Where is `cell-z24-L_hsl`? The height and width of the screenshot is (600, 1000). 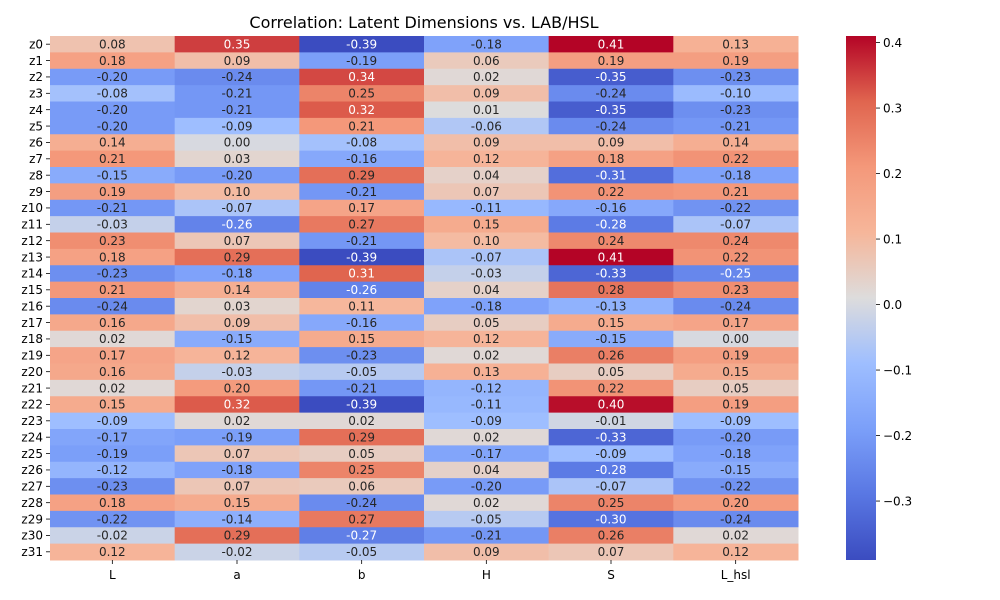
cell-z24-L_hsl is located at coordinates (736, 437).